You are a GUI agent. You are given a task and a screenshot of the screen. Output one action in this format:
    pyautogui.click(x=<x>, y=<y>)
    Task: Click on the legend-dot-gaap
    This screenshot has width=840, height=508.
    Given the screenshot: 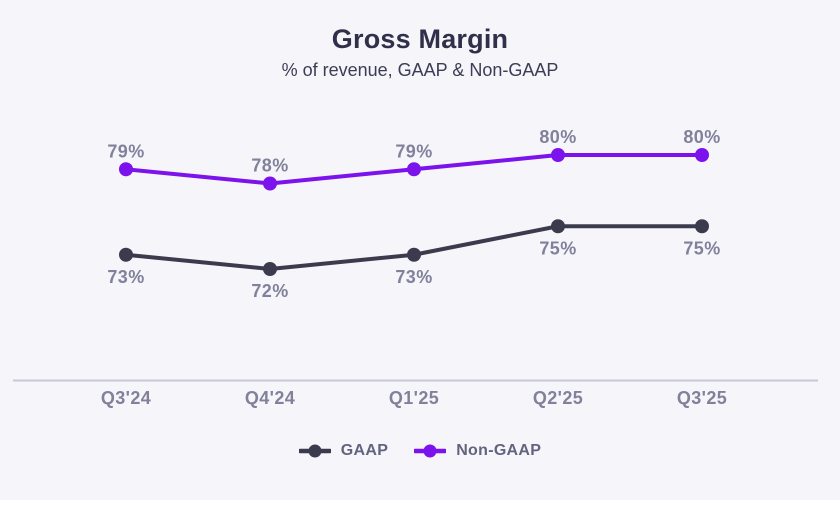 What is the action you would take?
    pyautogui.click(x=315, y=451)
    